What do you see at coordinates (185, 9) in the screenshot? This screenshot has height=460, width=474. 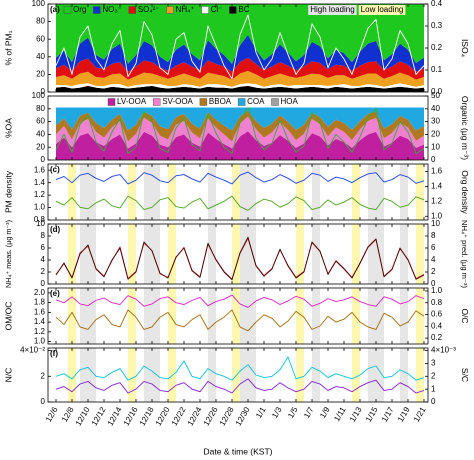 I see `legend-label: NH₄⁺` at bounding box center [185, 9].